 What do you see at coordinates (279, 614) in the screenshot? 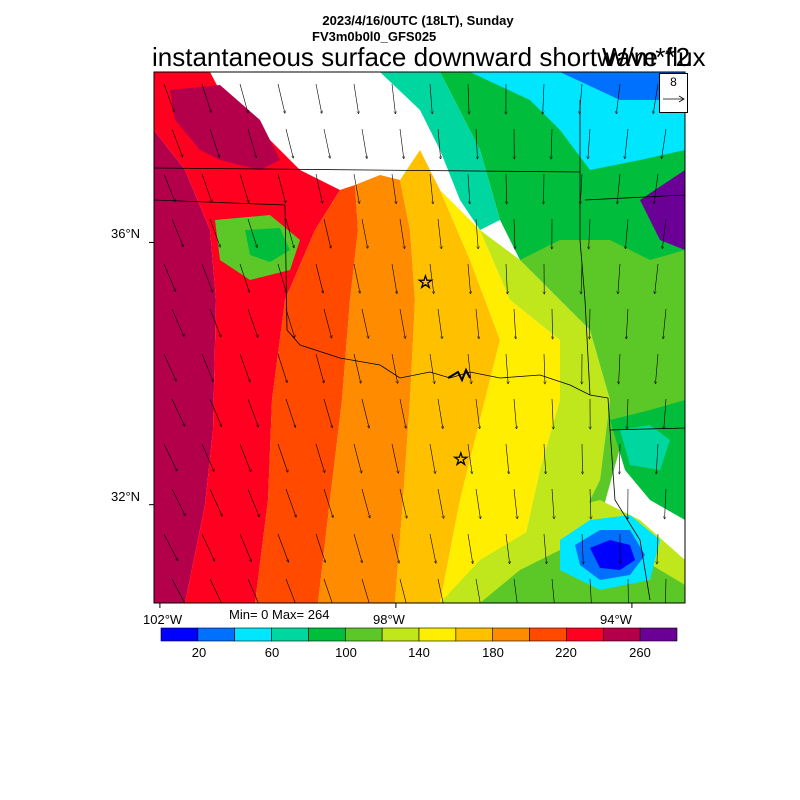
I see `min-max-label: Min= 0 Max= 264` at bounding box center [279, 614].